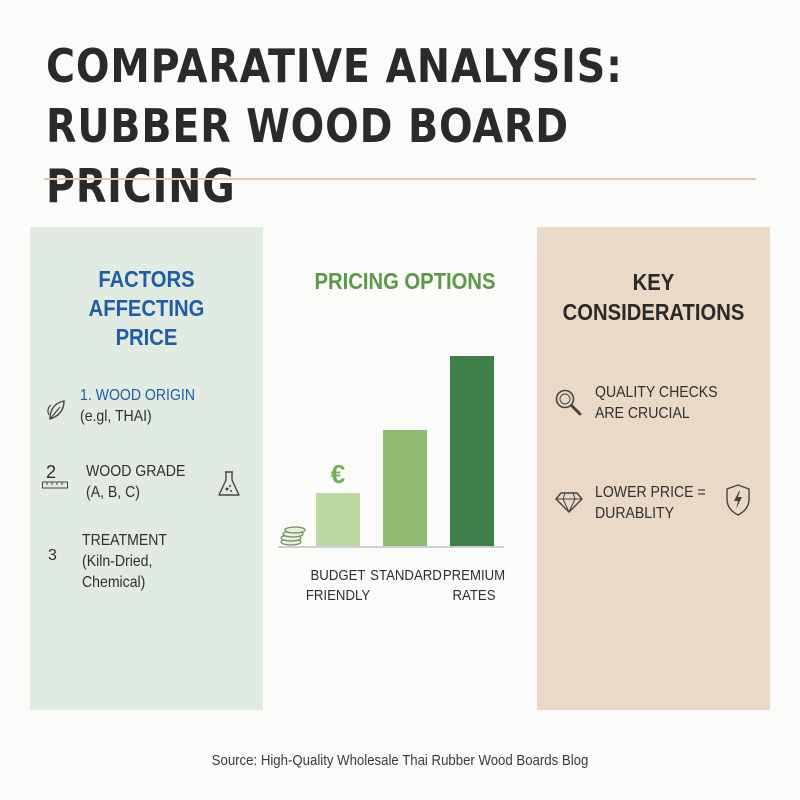  What do you see at coordinates (653, 297) in the screenshot?
I see `considerations-heading: KEY CONSIDERATIONS` at bounding box center [653, 297].